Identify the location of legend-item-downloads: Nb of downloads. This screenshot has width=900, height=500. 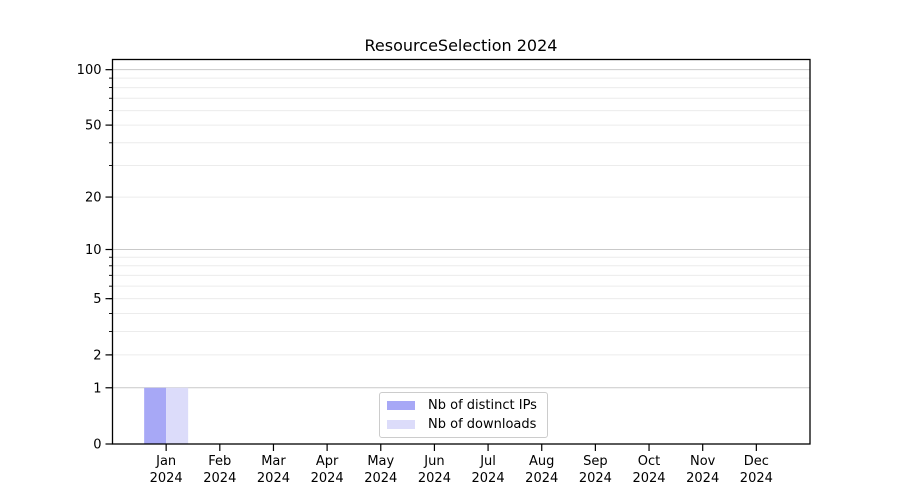
(462, 424).